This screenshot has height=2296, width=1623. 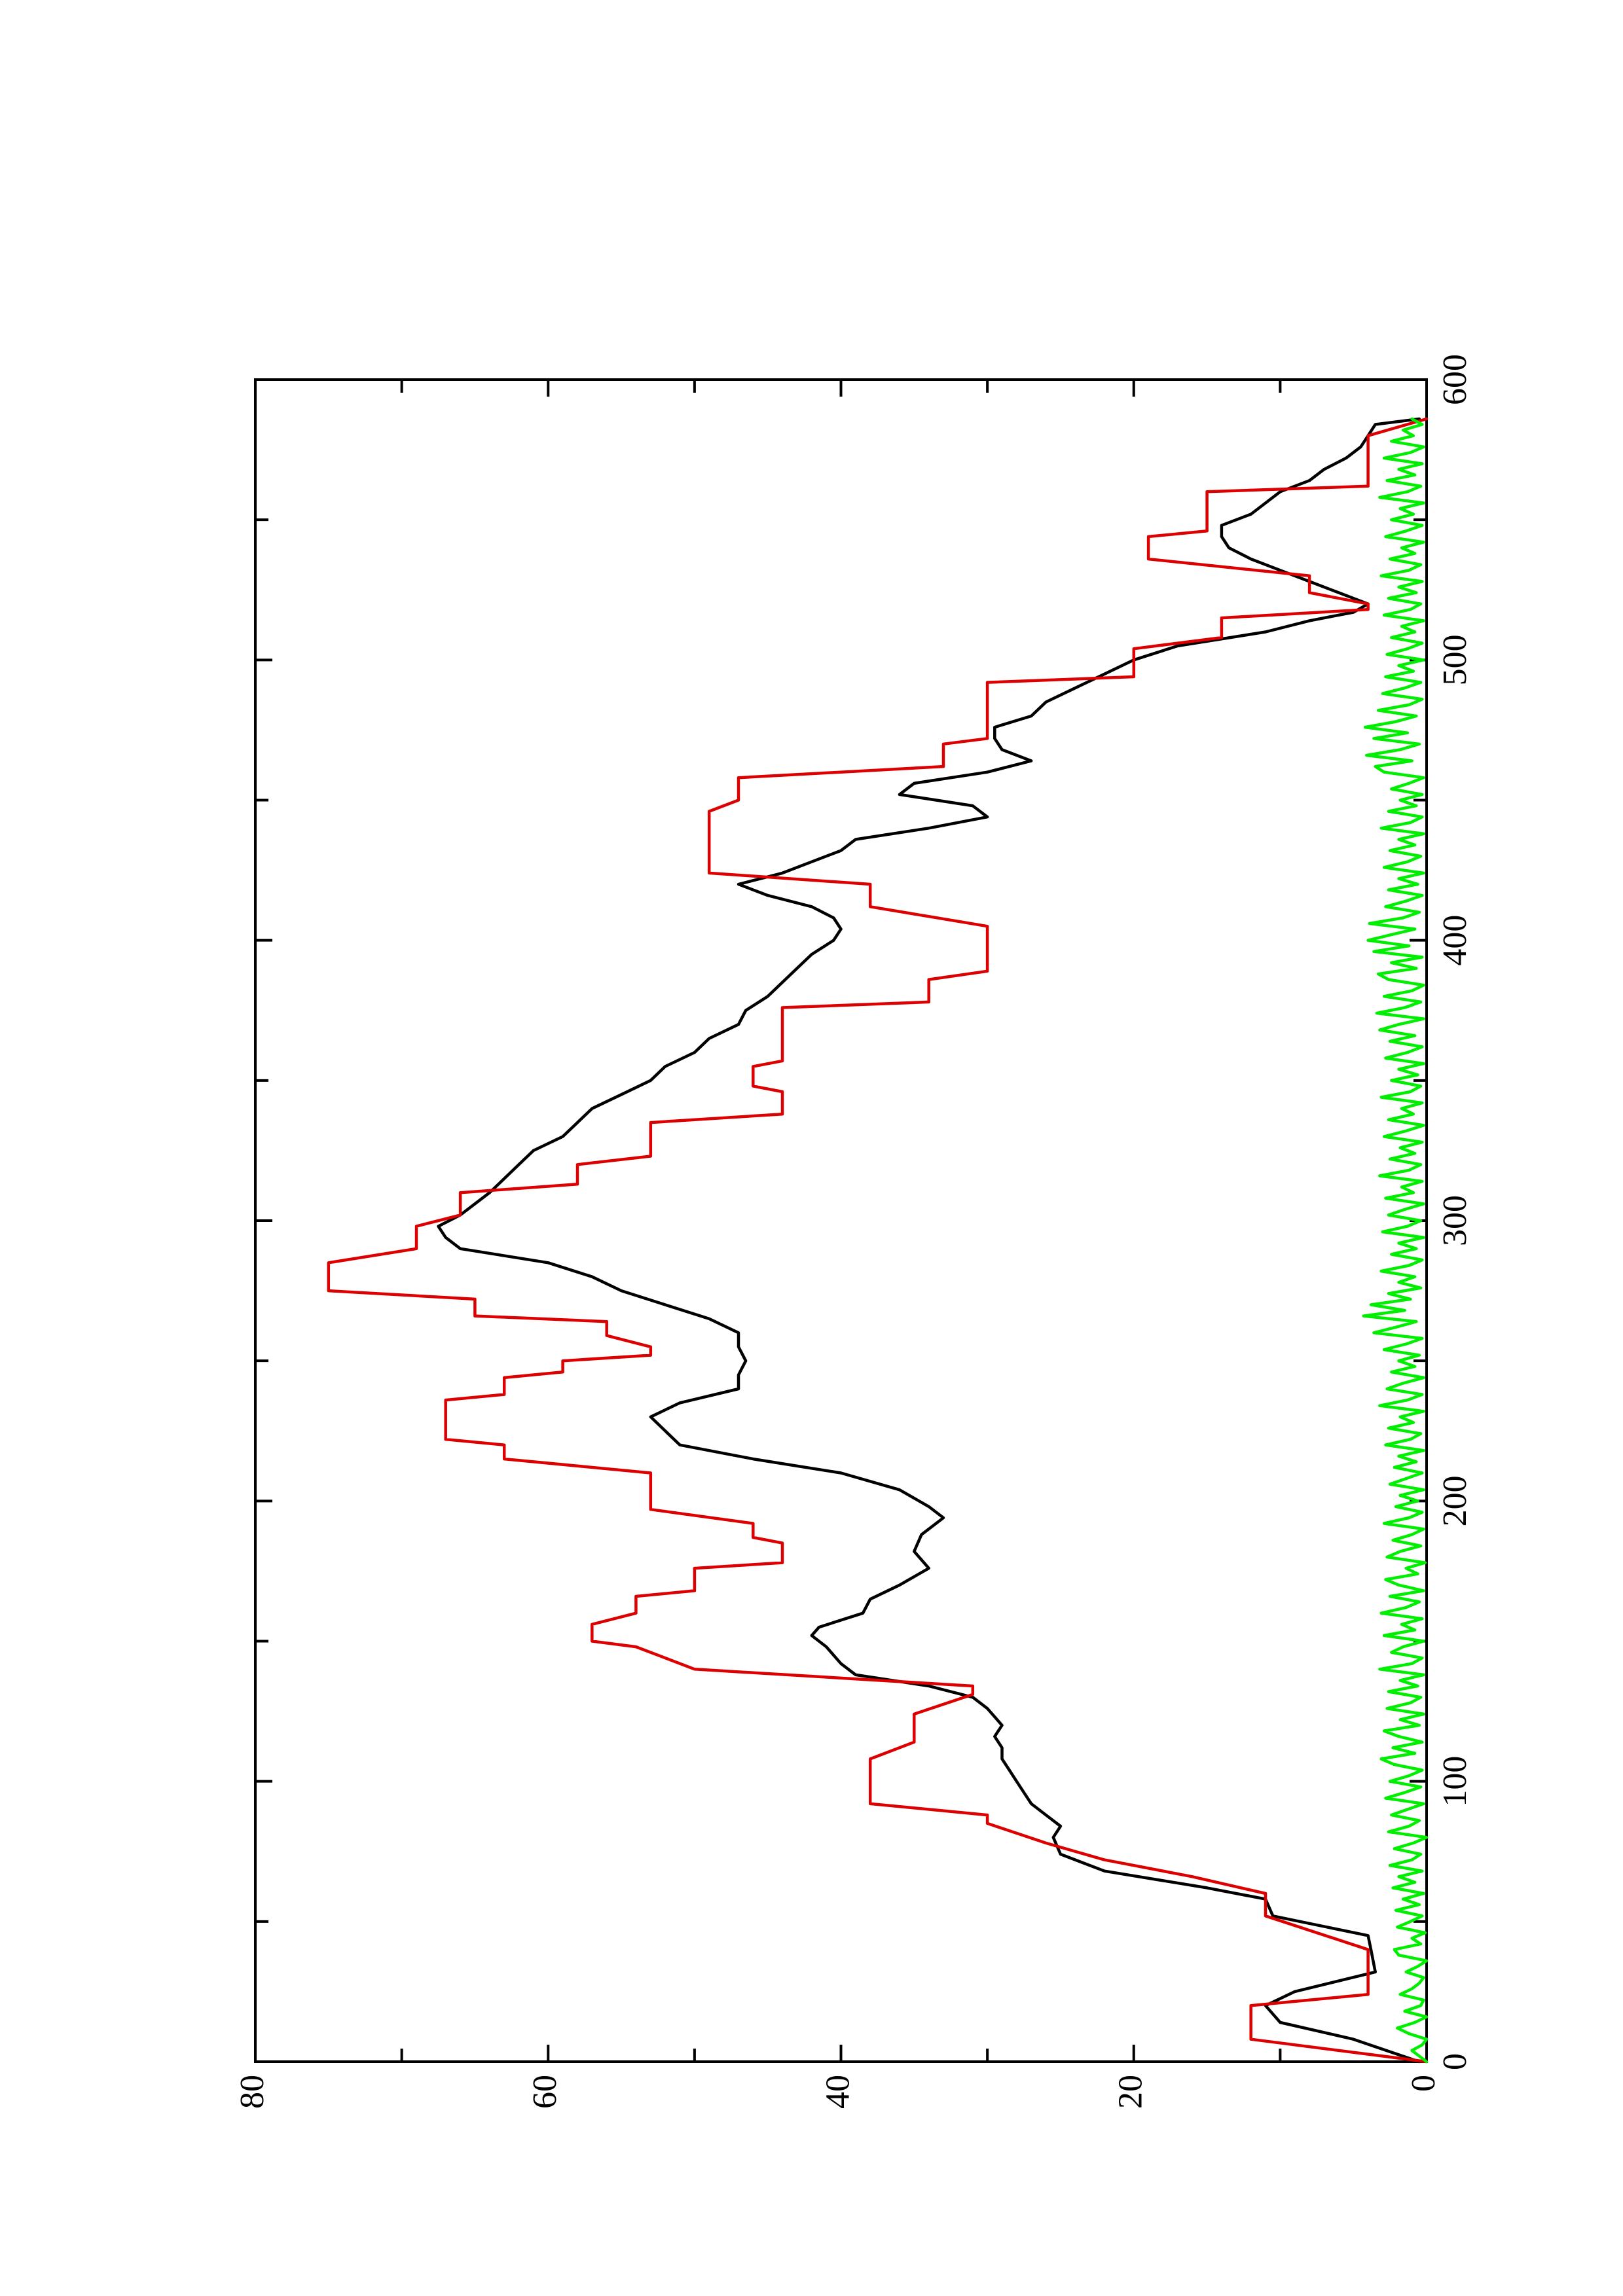 What do you see at coordinates (1455, 1500) in the screenshot?
I see `x-tick-label: 200` at bounding box center [1455, 1500].